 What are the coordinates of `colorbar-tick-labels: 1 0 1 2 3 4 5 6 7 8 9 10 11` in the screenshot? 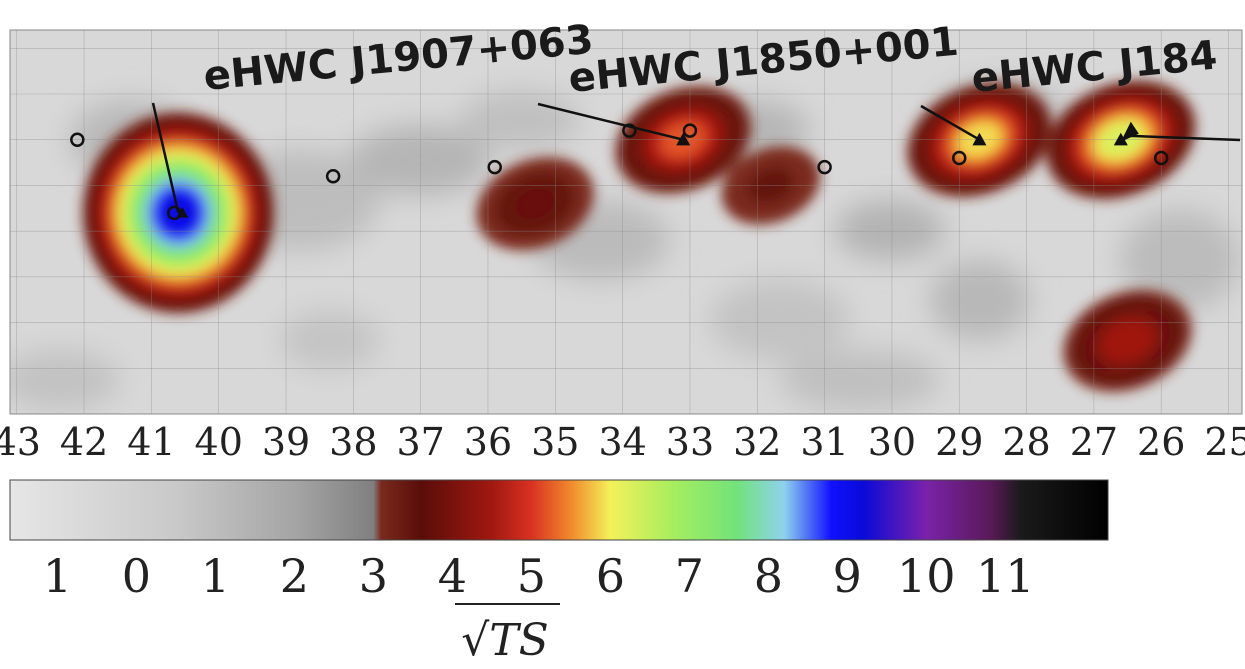 It's located at (539, 577).